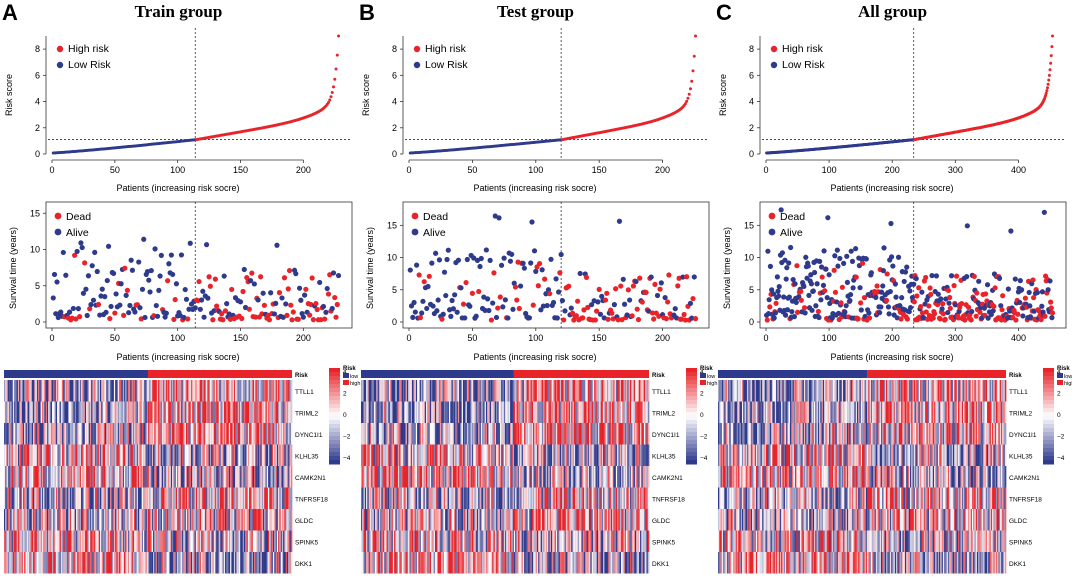 The height and width of the screenshot is (577, 1072). Describe the element at coordinates (366, 95) in the screenshot. I see `y-axis-label: Risk score` at that location.